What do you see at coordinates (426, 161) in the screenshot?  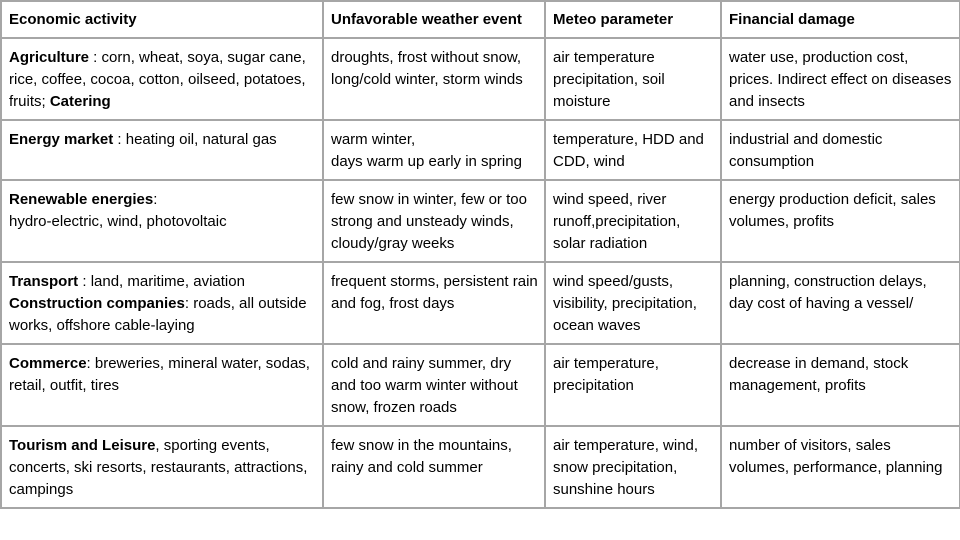 I see `weather-event-line: days warm up early in spring` at bounding box center [426, 161].